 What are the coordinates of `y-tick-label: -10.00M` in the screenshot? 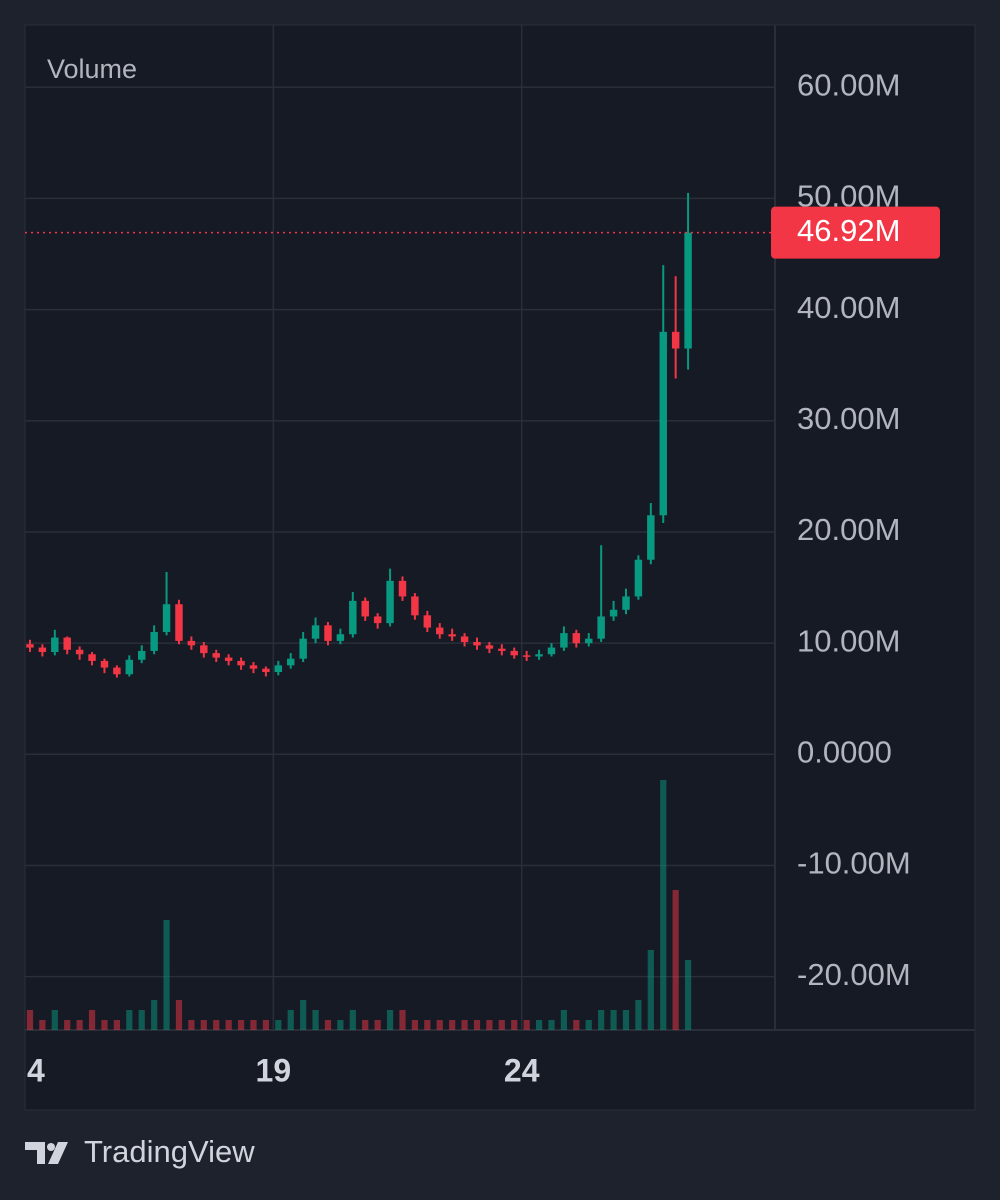 It's located at (854, 863).